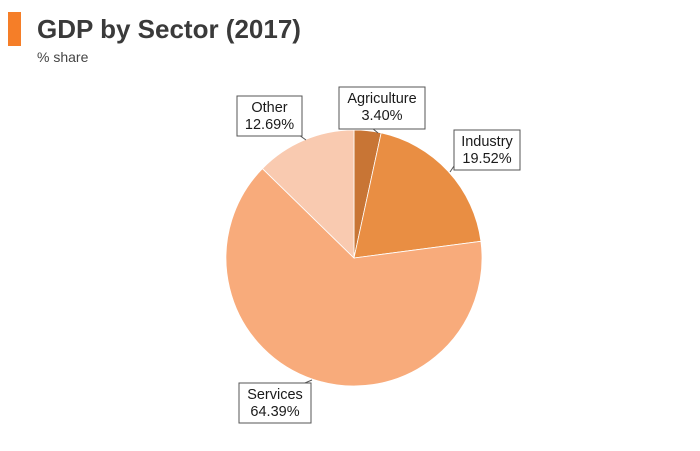 The image size is (700, 451). What do you see at coordinates (487, 142) in the screenshot?
I see `slice-name-label: Industry` at bounding box center [487, 142].